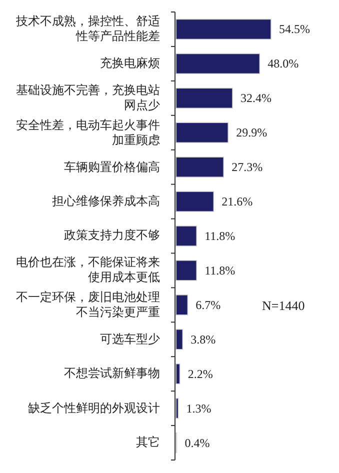 Image resolution: width=339 pixels, height=473 pixels. Describe the element at coordinates (283, 305) in the screenshot. I see `annotation: N=1440` at that location.